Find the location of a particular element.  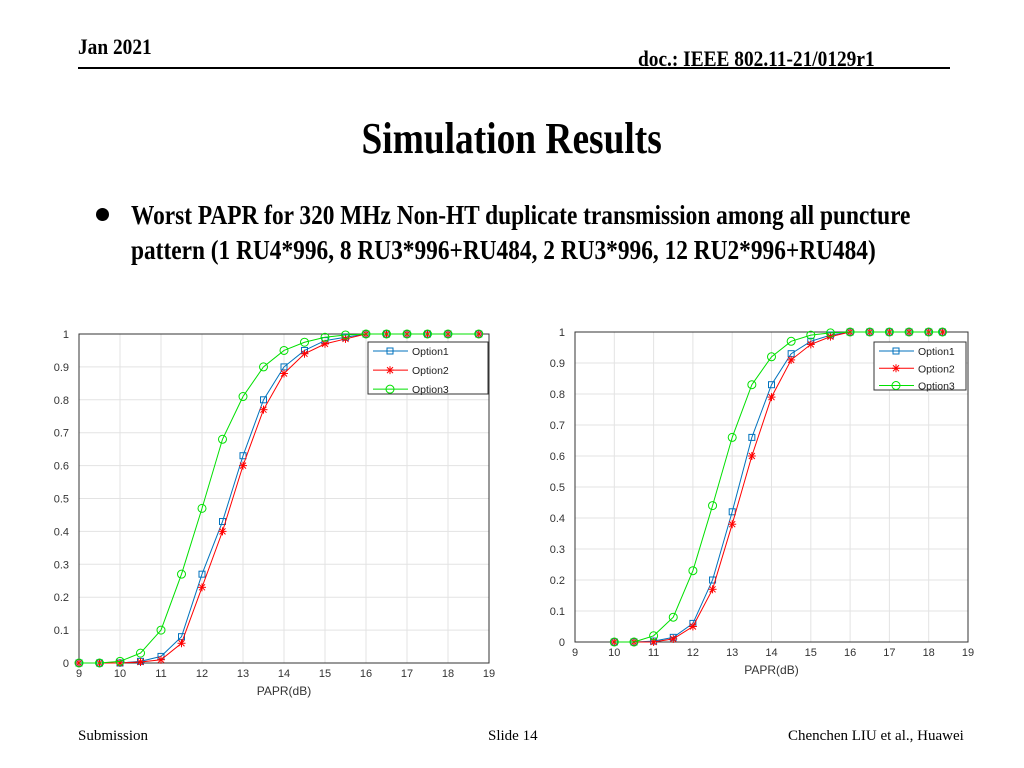

x-tick-label: 9 is located at coordinates (79, 674).